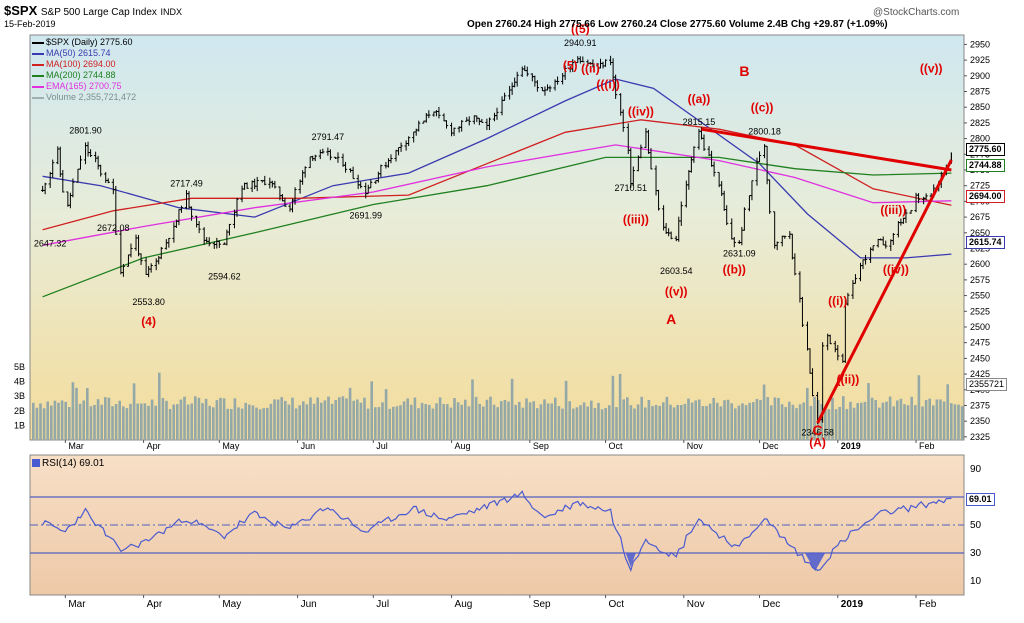  Describe the element at coordinates (734, 270) in the screenshot. I see `wave-label: ((b))` at that location.